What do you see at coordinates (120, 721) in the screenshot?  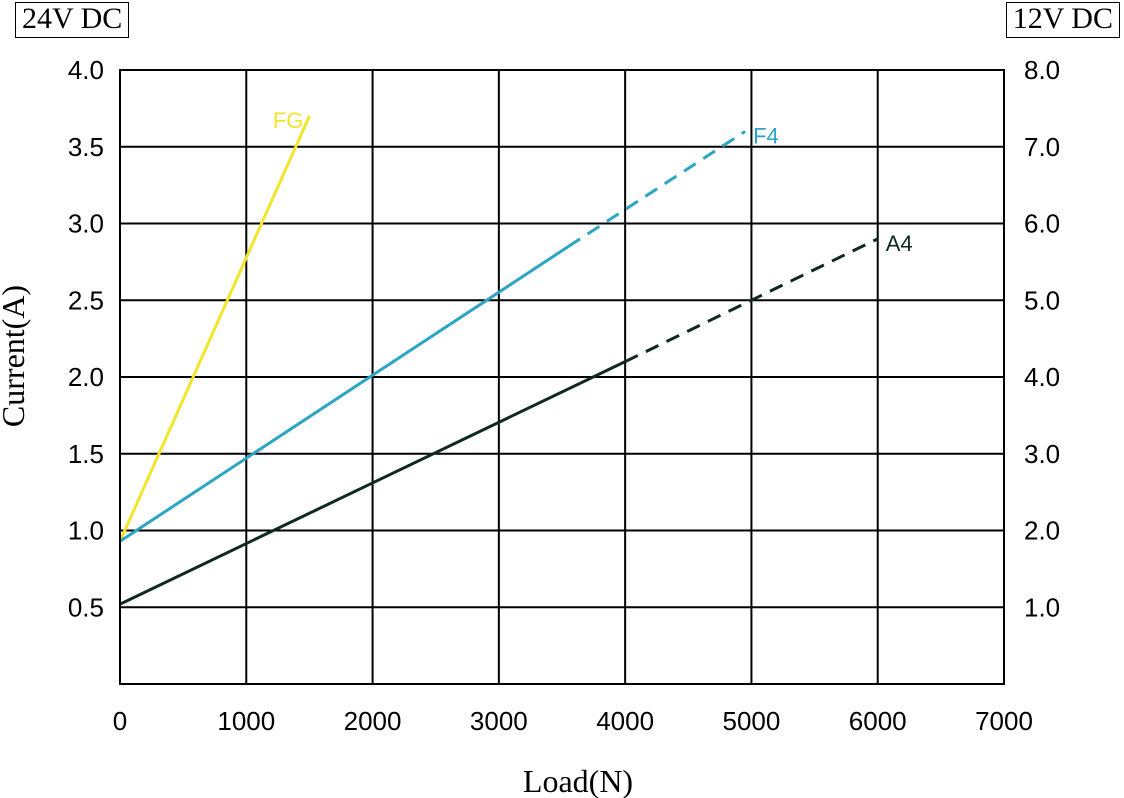 I see `x-tick-label: 0` at bounding box center [120, 721].